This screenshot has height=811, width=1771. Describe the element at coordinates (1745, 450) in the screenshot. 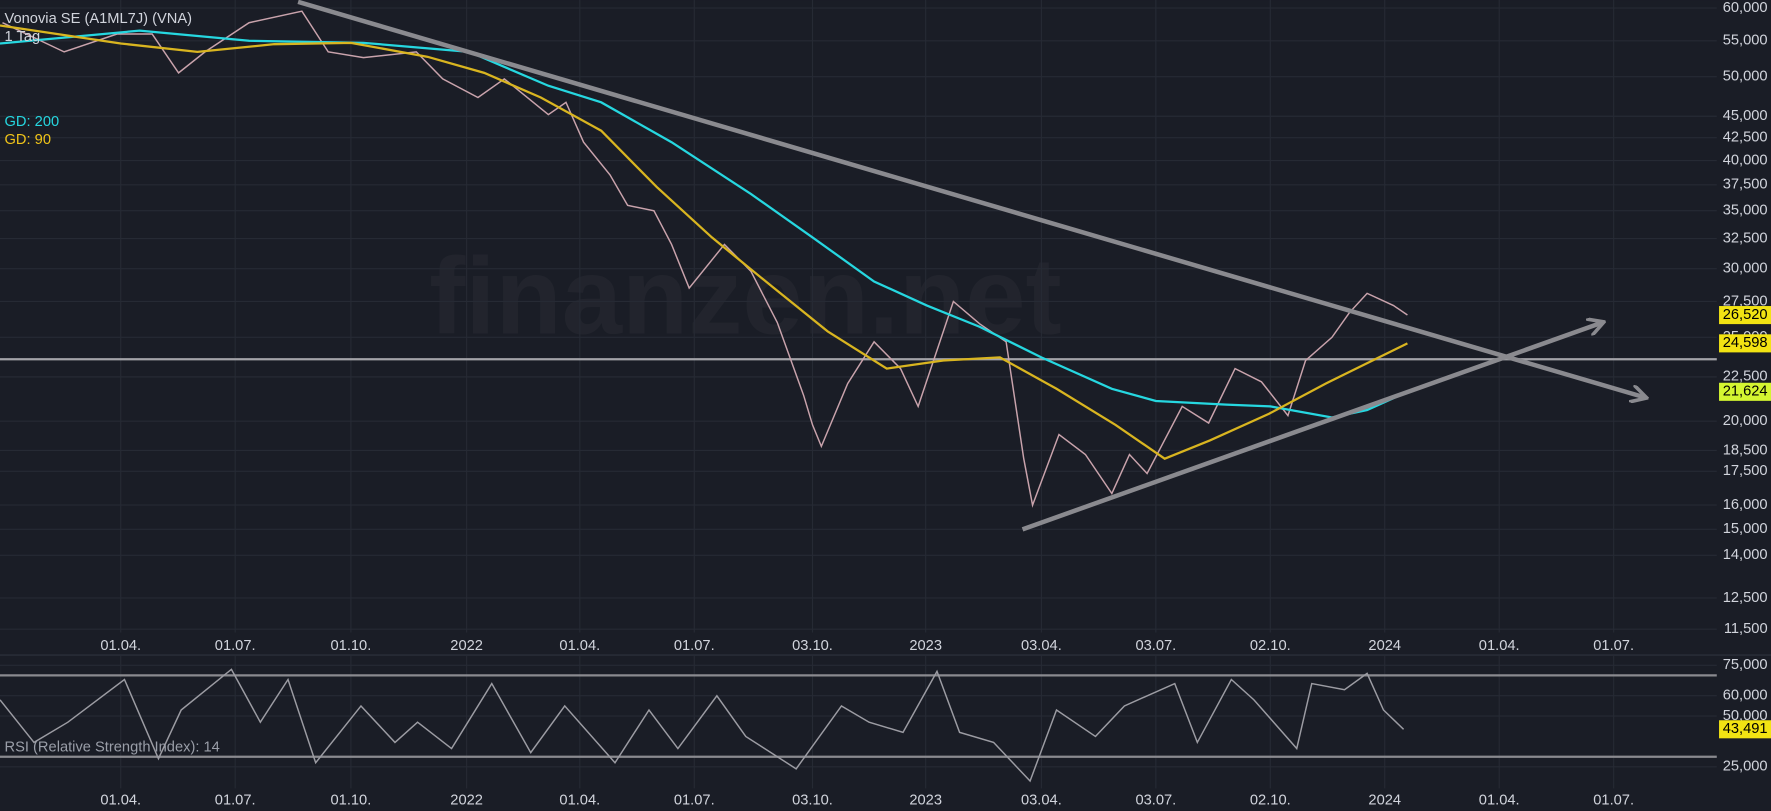

I see `y-tick-label: 18,500` at that location.